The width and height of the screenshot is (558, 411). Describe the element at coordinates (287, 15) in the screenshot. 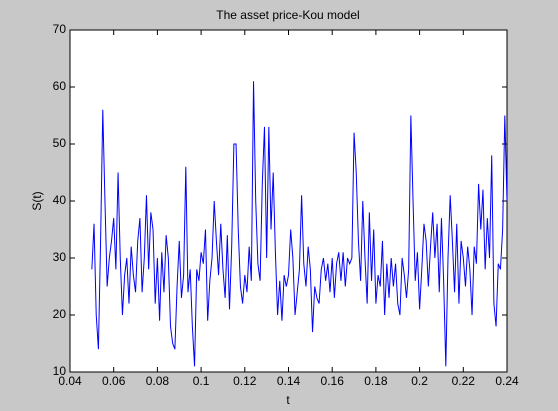

I see `chart-title: The asset price-Kou model` at that location.